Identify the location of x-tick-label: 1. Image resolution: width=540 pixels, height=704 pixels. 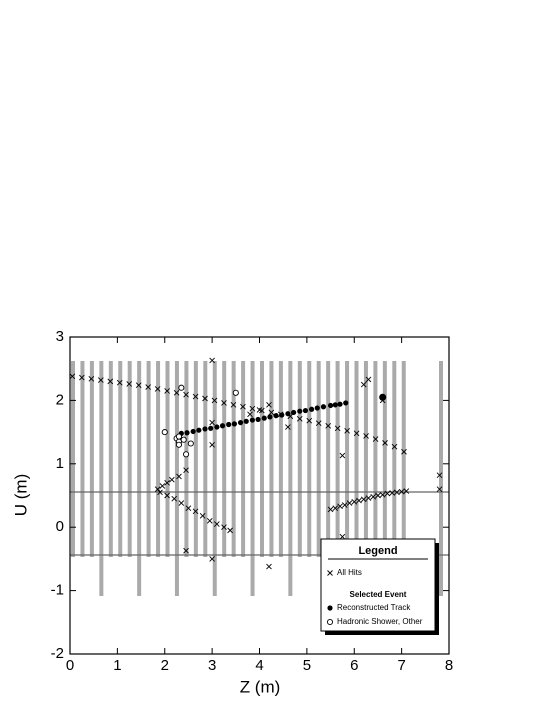
(117, 665).